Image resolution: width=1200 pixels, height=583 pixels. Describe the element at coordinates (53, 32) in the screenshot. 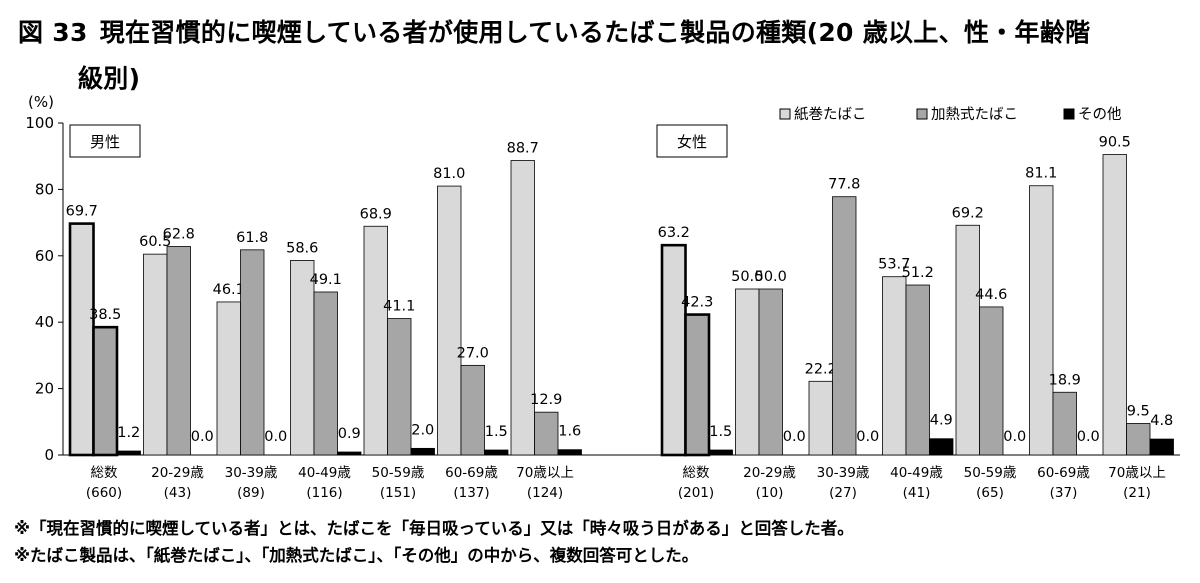

I see `figure-number: 図 33` at that location.